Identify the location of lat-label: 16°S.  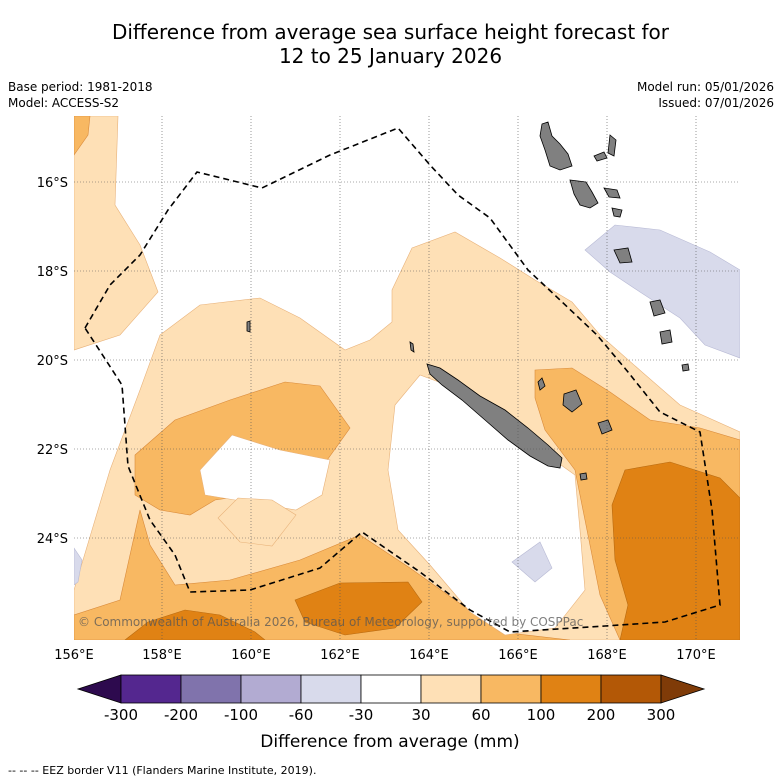
(52, 183).